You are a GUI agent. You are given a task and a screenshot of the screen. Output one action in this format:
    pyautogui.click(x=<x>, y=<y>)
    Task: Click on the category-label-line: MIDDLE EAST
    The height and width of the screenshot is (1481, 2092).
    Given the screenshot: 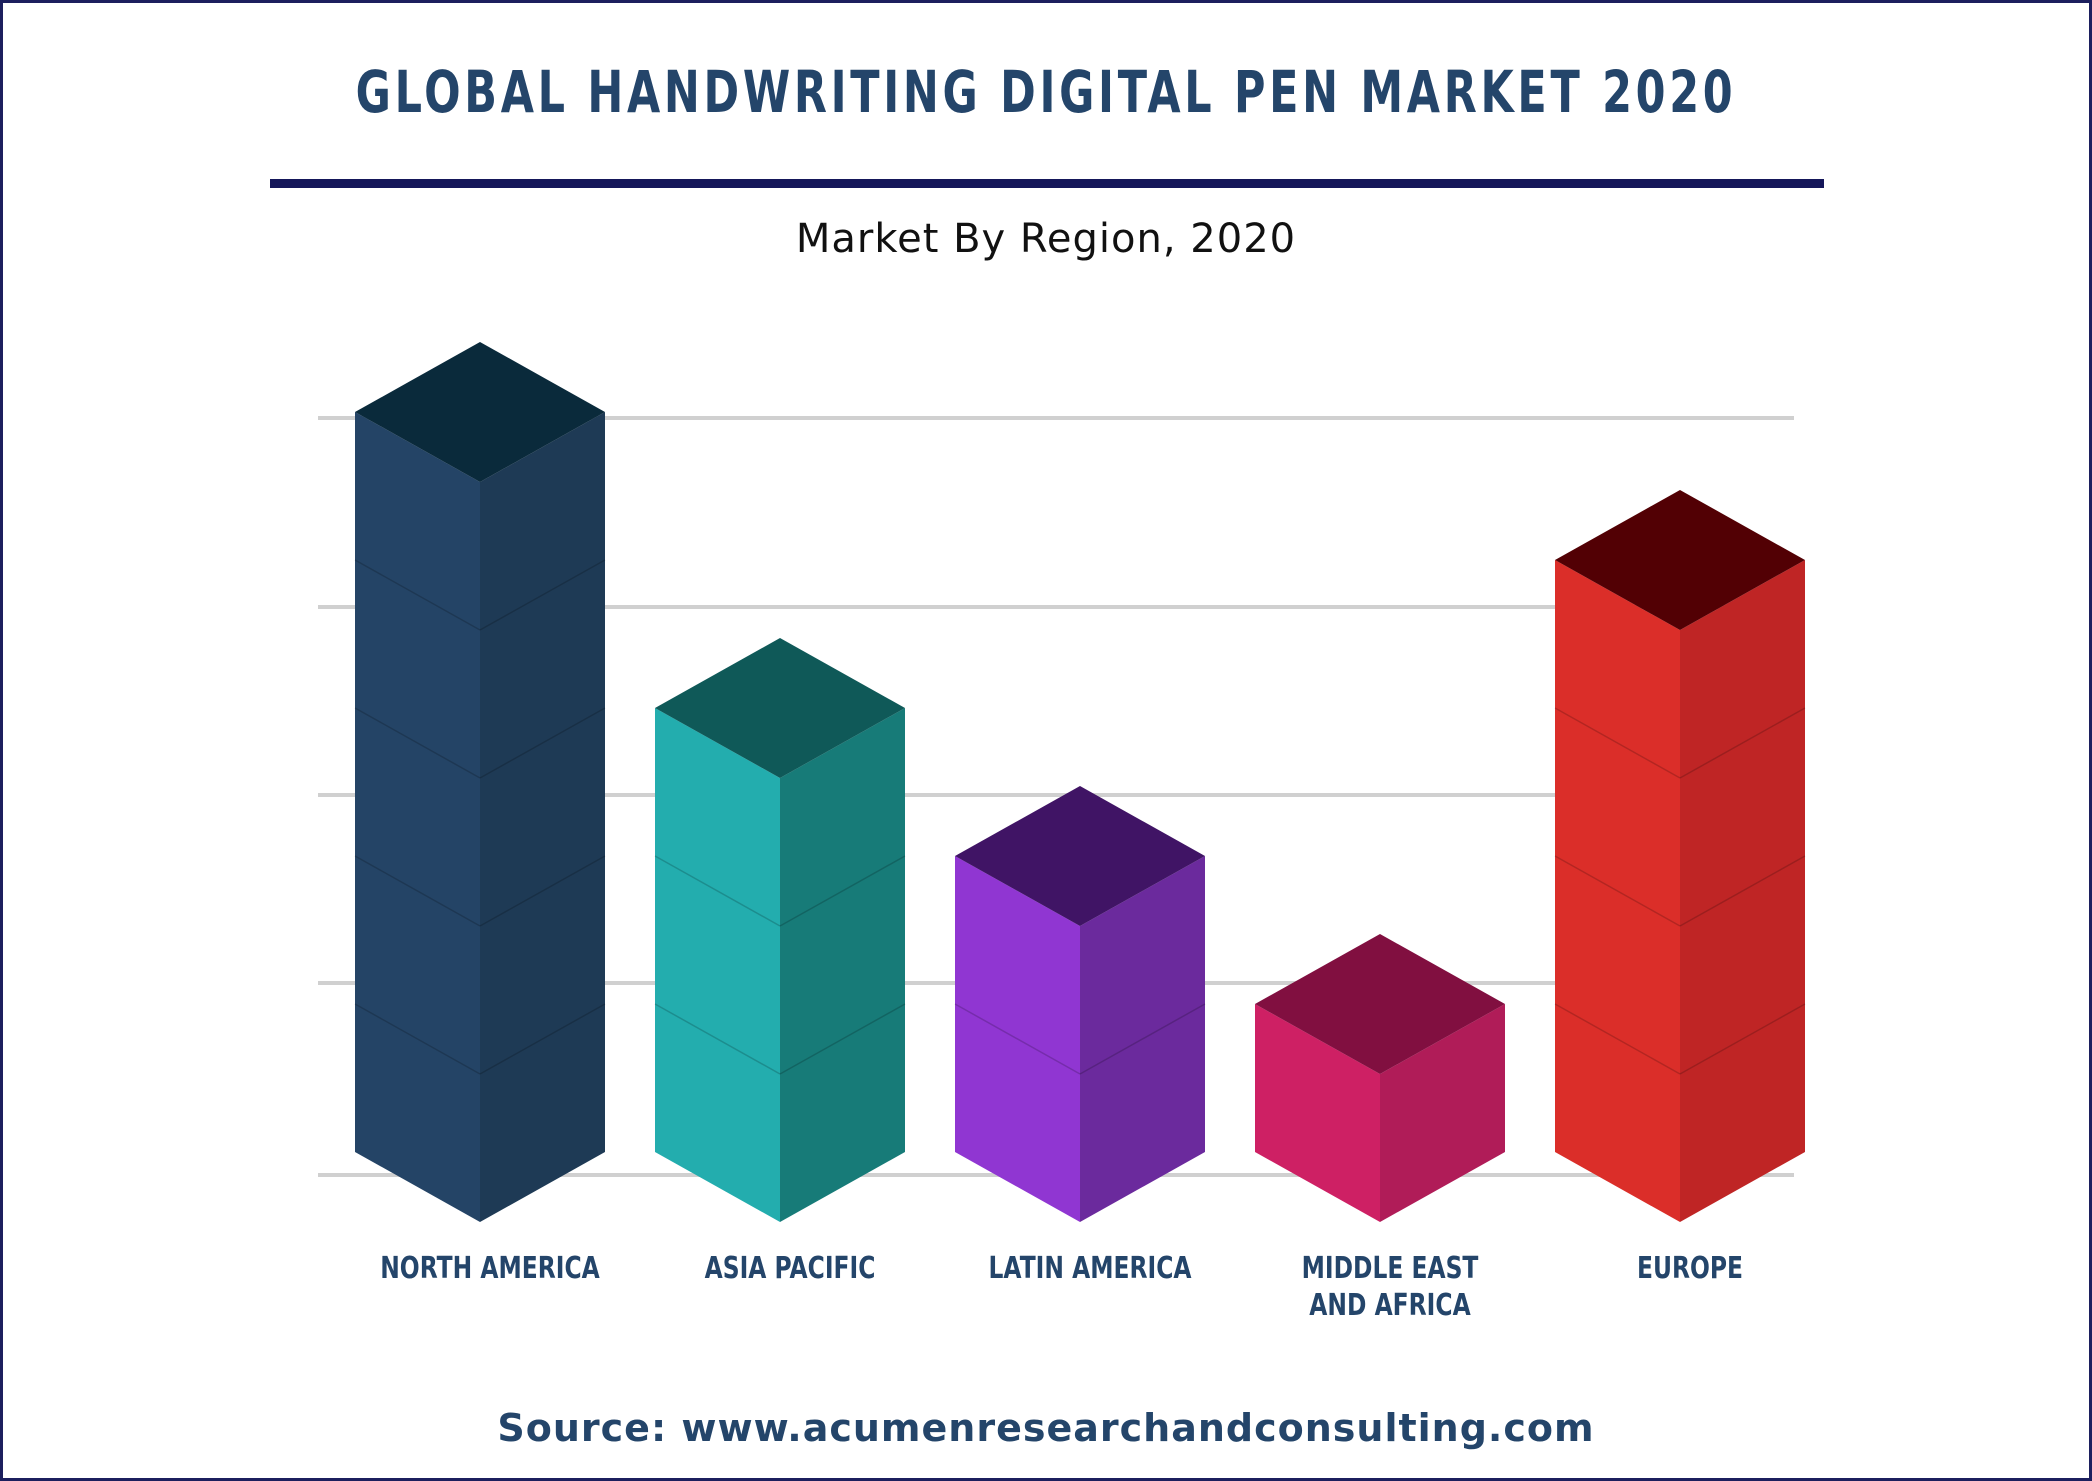 What is the action you would take?
    pyautogui.click(x=1390, y=1268)
    